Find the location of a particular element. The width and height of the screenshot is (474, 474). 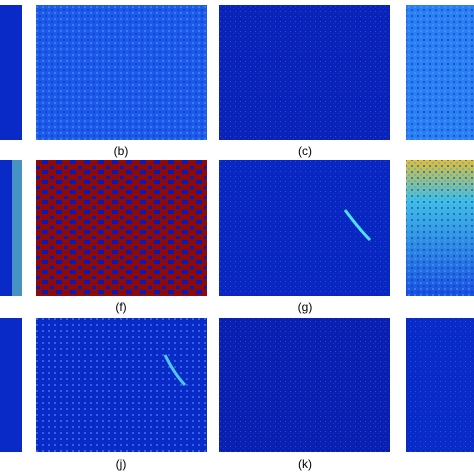

panel-label: (f) is located at coordinates (120, 307).